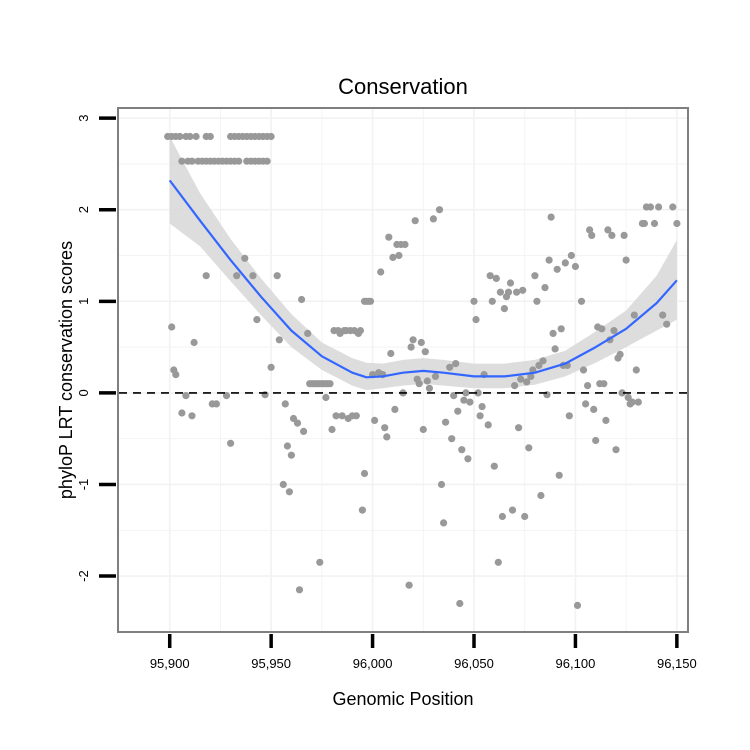  I want to click on y-tick-label: 2, so click(83, 209).